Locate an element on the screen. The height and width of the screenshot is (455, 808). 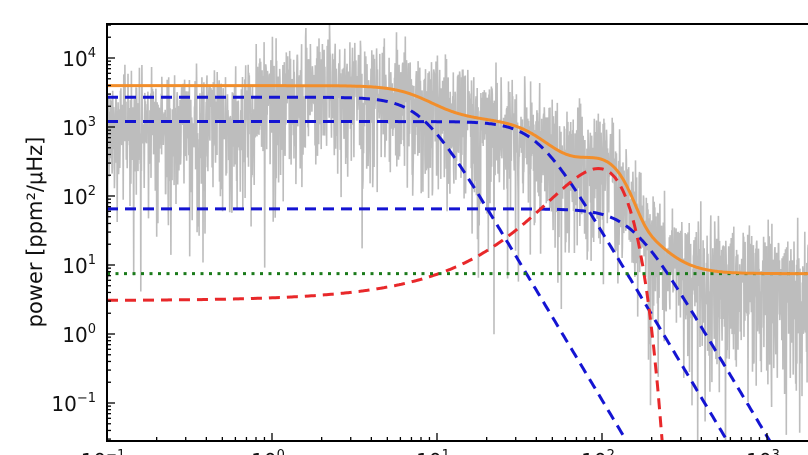
y-tick-label: 10⁰ is located at coordinates (79, 334).